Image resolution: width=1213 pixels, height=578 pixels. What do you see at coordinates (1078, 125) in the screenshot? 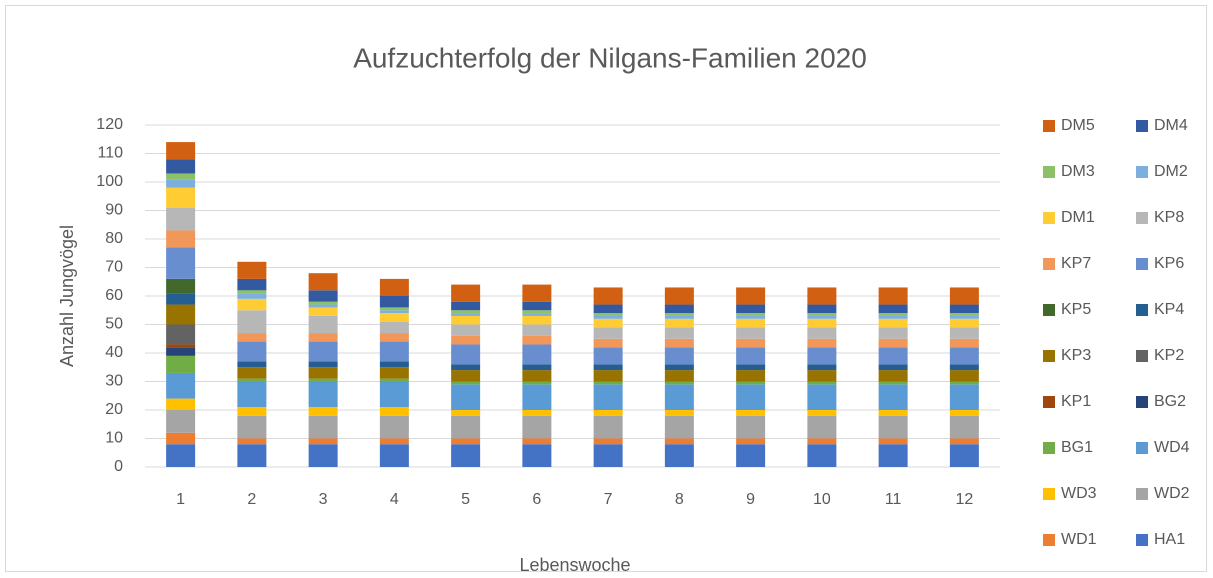
I see `legend-label: DM5` at bounding box center [1078, 125].